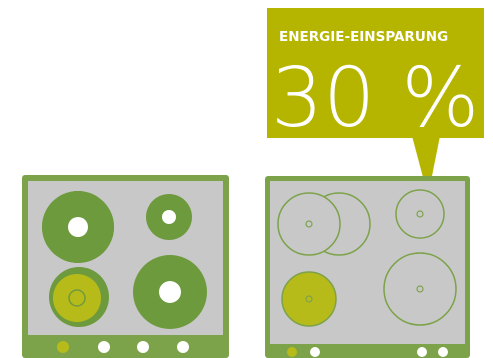 The height and width of the screenshot is (358, 493). Describe the element at coordinates (363, 37) in the screenshot. I see `callout-title: ENERGIE-EINSPARUNG` at that location.